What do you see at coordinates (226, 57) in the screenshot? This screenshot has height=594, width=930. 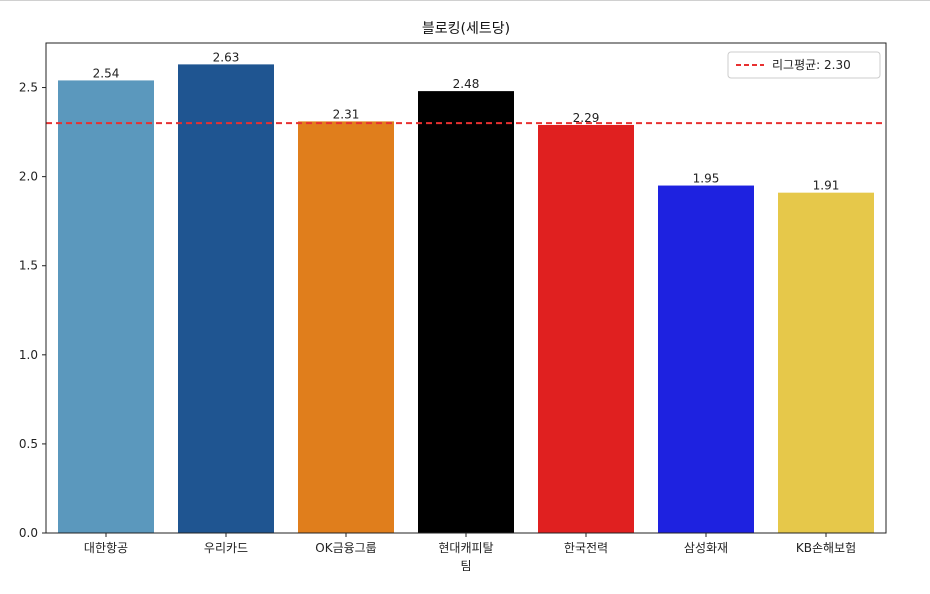 I see `bar-value-label: 2.63` at bounding box center [226, 57].